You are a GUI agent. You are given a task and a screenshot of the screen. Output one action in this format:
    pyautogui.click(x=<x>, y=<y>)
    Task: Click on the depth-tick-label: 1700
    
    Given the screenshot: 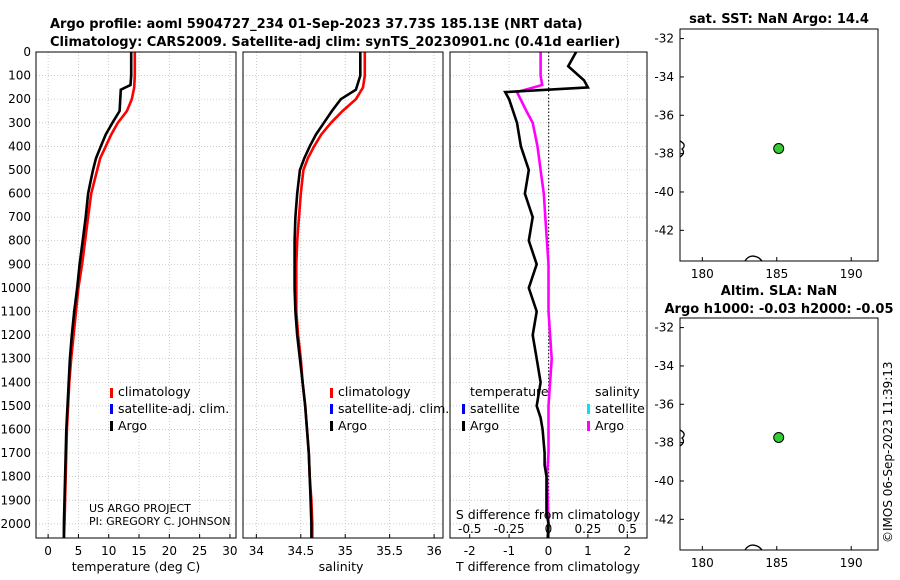 What is the action you would take?
    pyautogui.click(x=15, y=453)
    